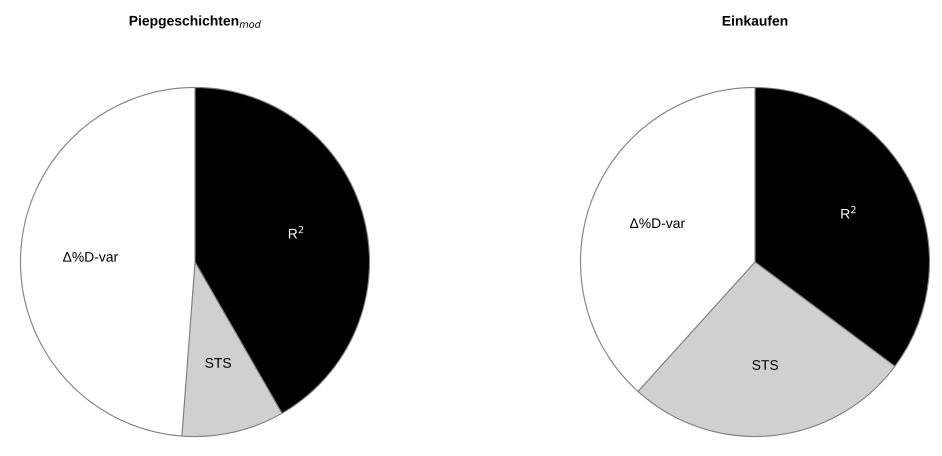 The height and width of the screenshot is (456, 942). What do you see at coordinates (755, 21) in the screenshot?
I see `chart-title: Einkaufen` at bounding box center [755, 21].